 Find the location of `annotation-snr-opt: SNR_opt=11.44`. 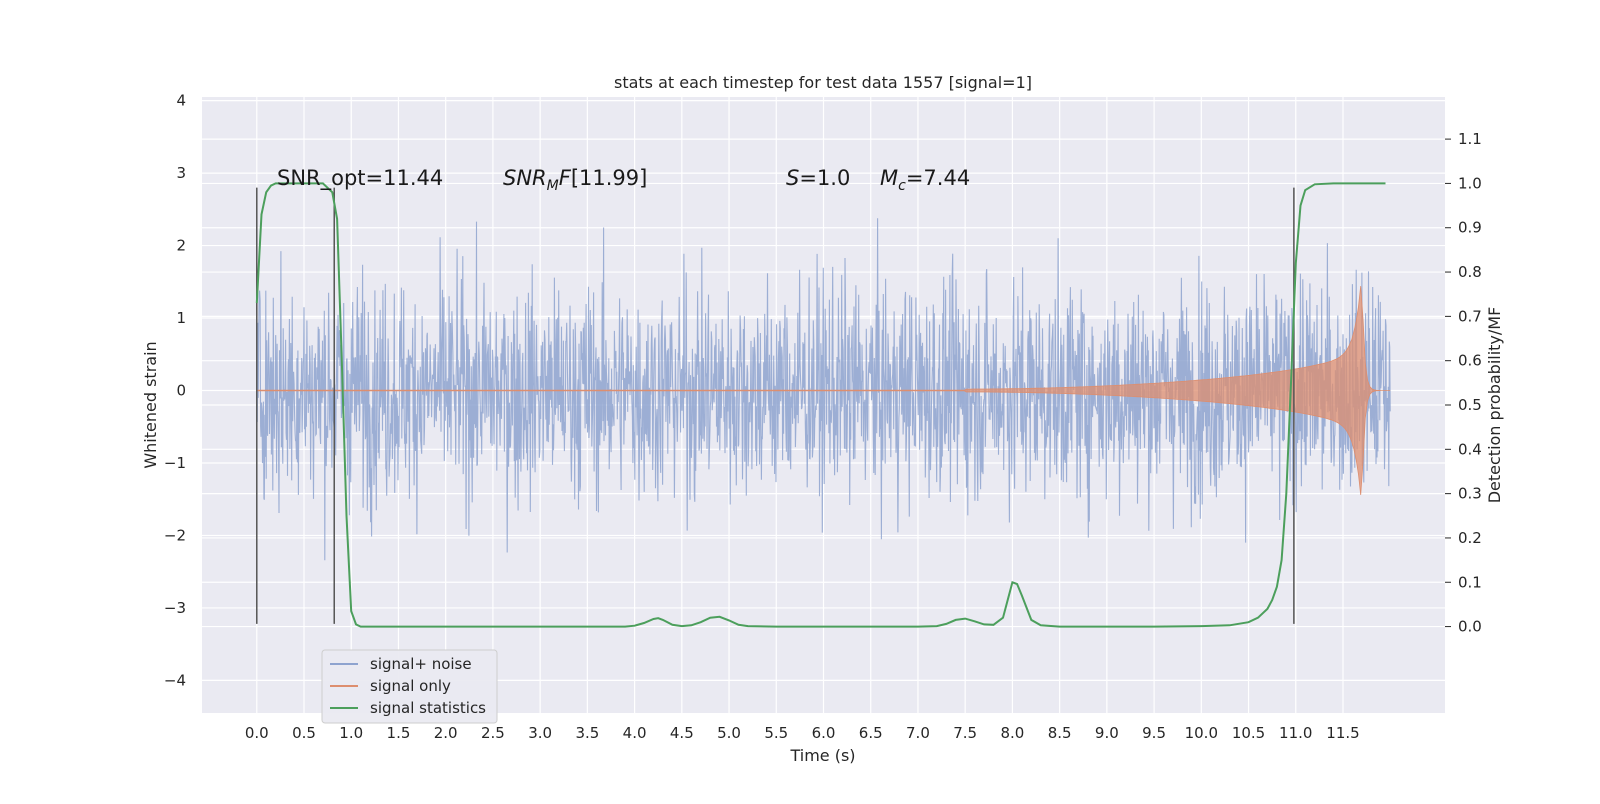

annotation-snr-opt: SNR_opt=11.44 is located at coordinates (360, 178).